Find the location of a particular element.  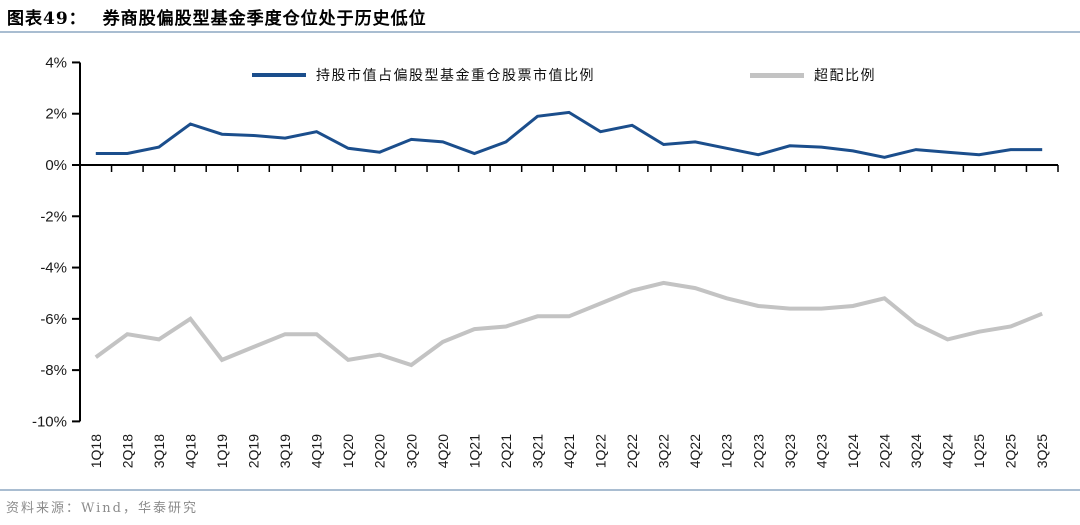

x-tick-label: 2Q25 is located at coordinates (1011, 451).